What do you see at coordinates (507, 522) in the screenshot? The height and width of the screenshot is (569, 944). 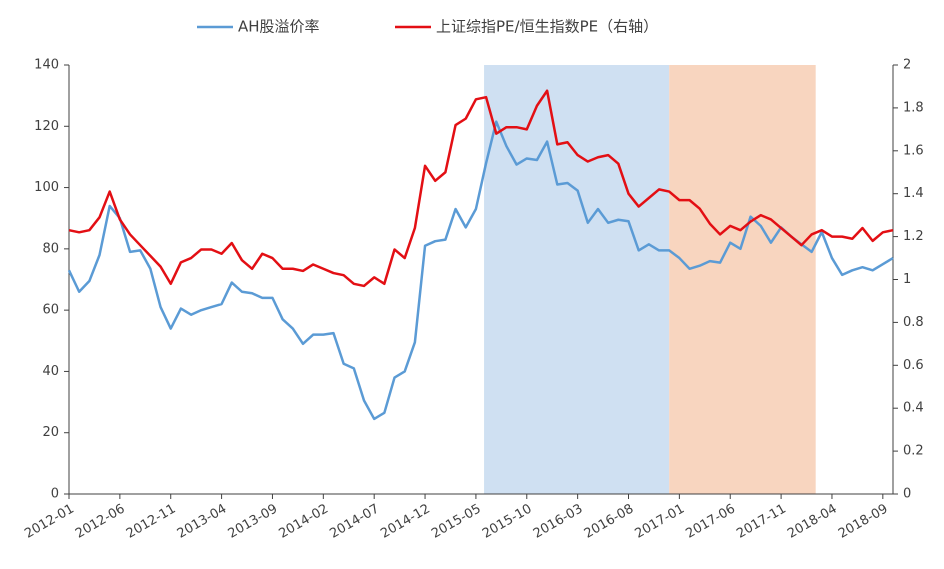 I see `x-tick-label: 2015-10` at bounding box center [507, 522].